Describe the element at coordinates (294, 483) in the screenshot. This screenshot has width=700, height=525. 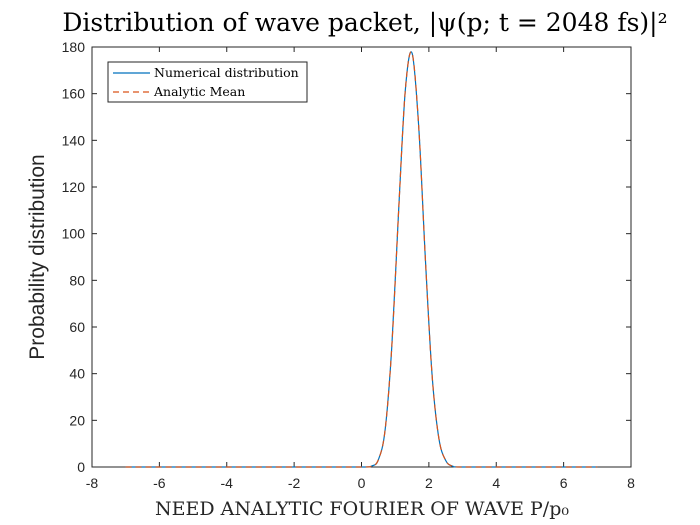
I see `x-tick-label: -2` at that location.